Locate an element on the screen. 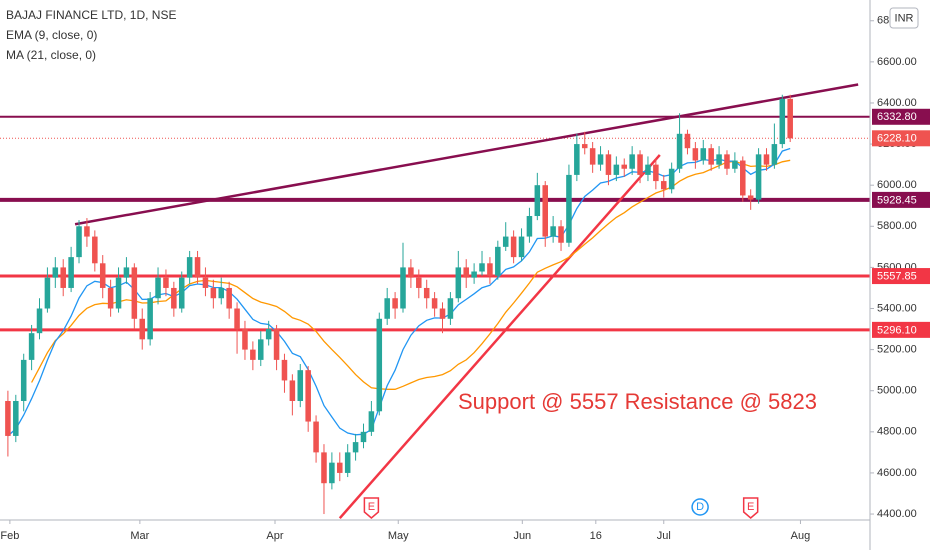  price-label-box is located at coordinates (901, 138).